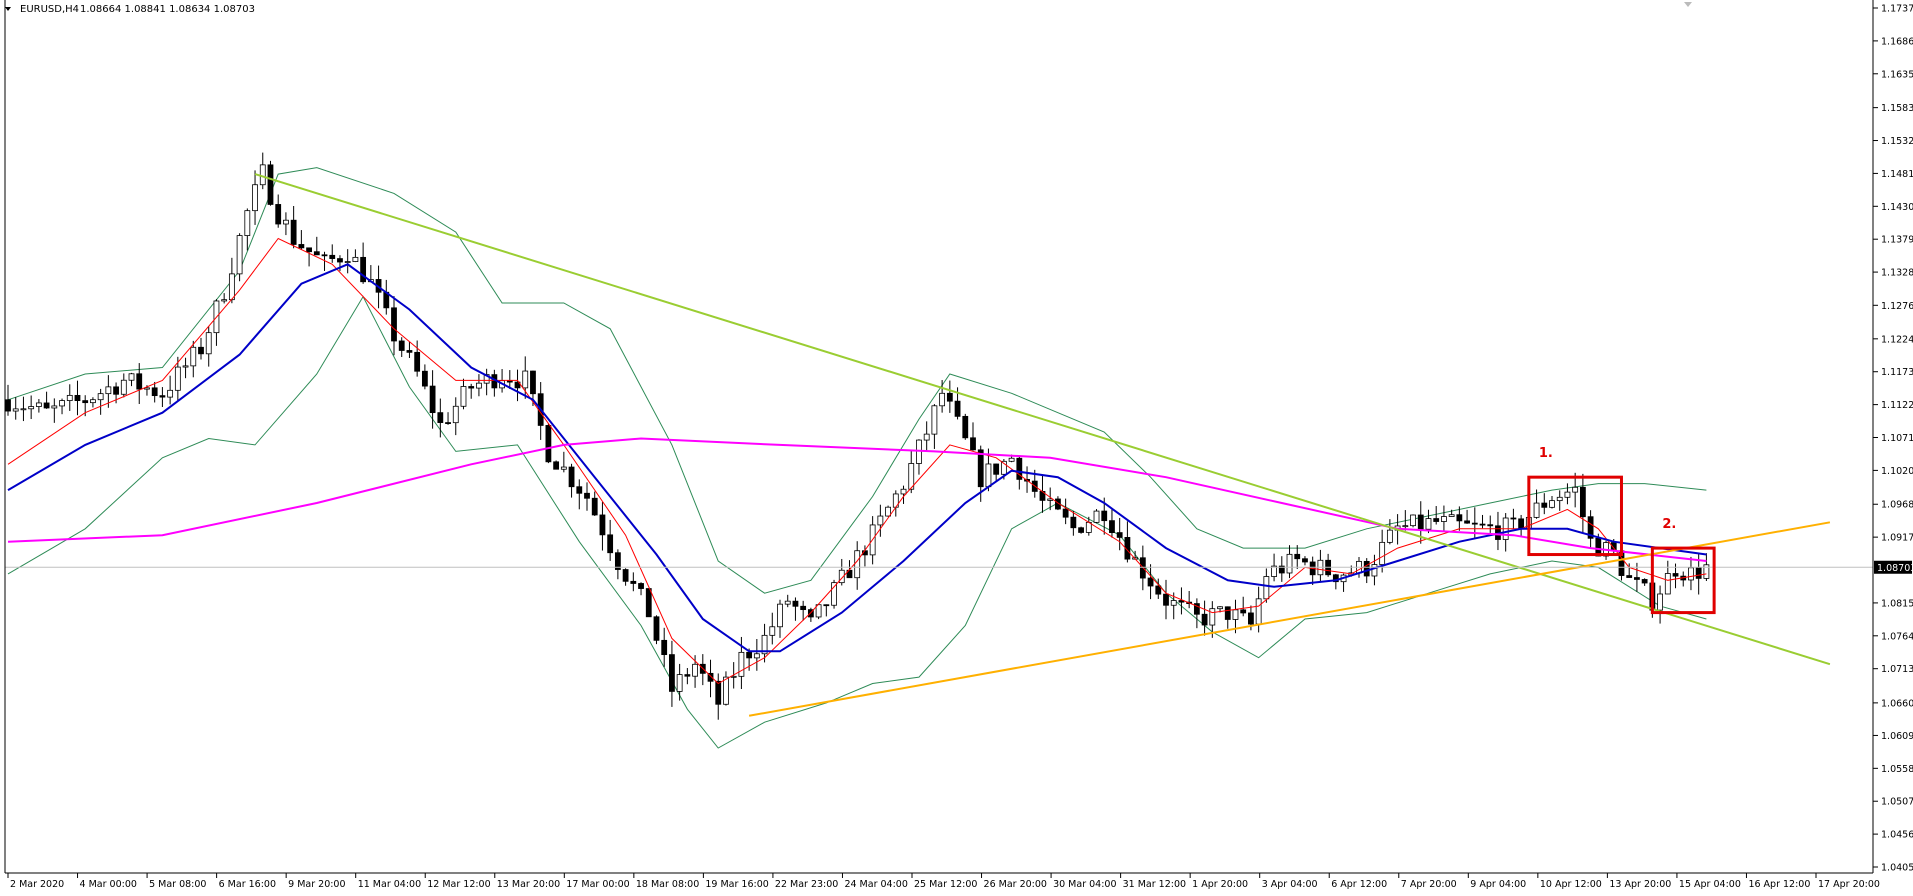  I want to click on y-tick-label: 1.05585, so click(1897, 769).